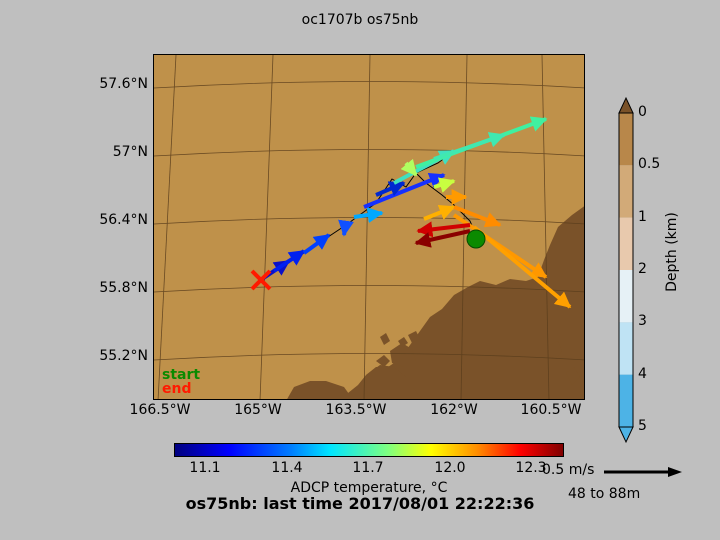 The height and width of the screenshot is (540, 720). I want to click on temperature-colorbar, so click(369, 450).